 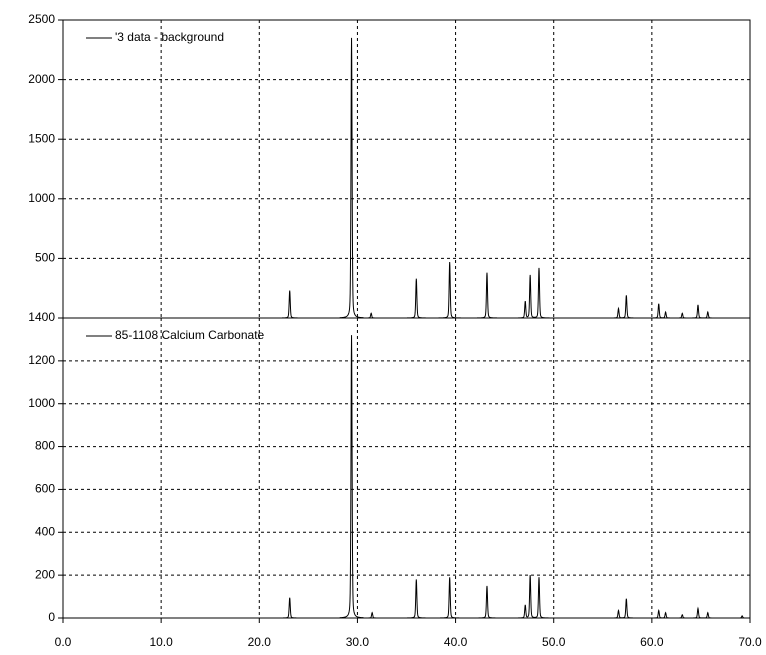 What do you see at coordinates (41, 360) in the screenshot?
I see `y-tick-label: 1200` at bounding box center [41, 360].